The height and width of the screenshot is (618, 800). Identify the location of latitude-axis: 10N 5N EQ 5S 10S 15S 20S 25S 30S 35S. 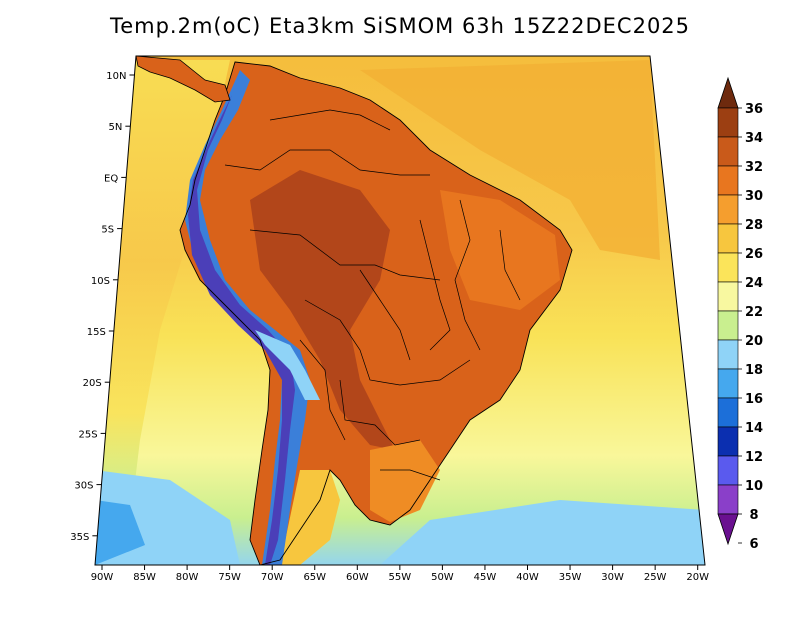
(102, 307).